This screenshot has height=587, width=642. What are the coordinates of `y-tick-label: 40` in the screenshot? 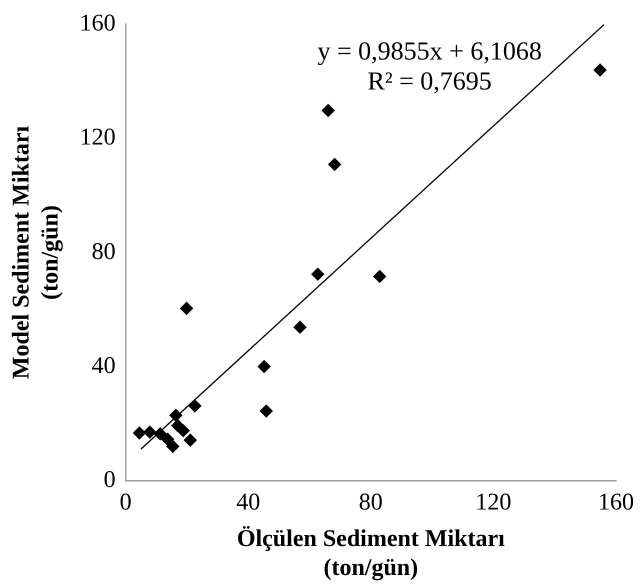 It's located at (104, 365).